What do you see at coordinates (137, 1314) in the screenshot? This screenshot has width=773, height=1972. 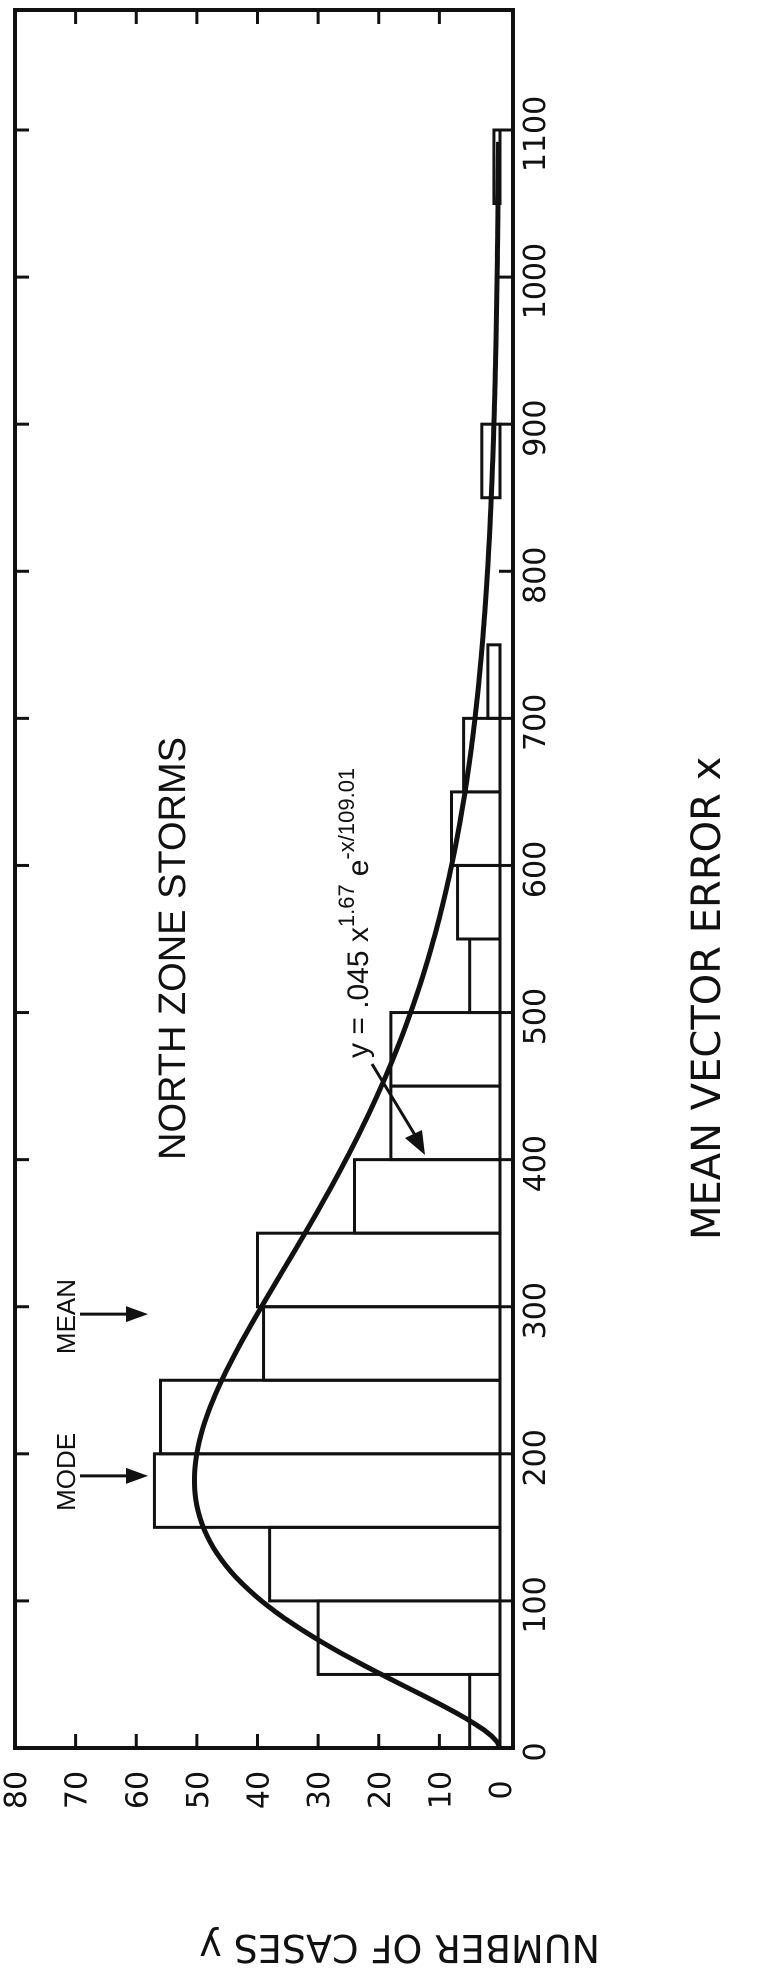 I see `mean-arrow-head` at bounding box center [137, 1314].